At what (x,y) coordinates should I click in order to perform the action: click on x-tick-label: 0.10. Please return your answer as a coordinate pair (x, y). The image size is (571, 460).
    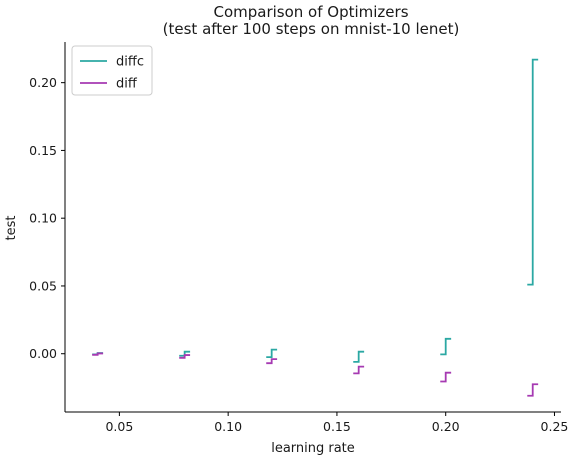
    Looking at the image, I should click on (228, 426).